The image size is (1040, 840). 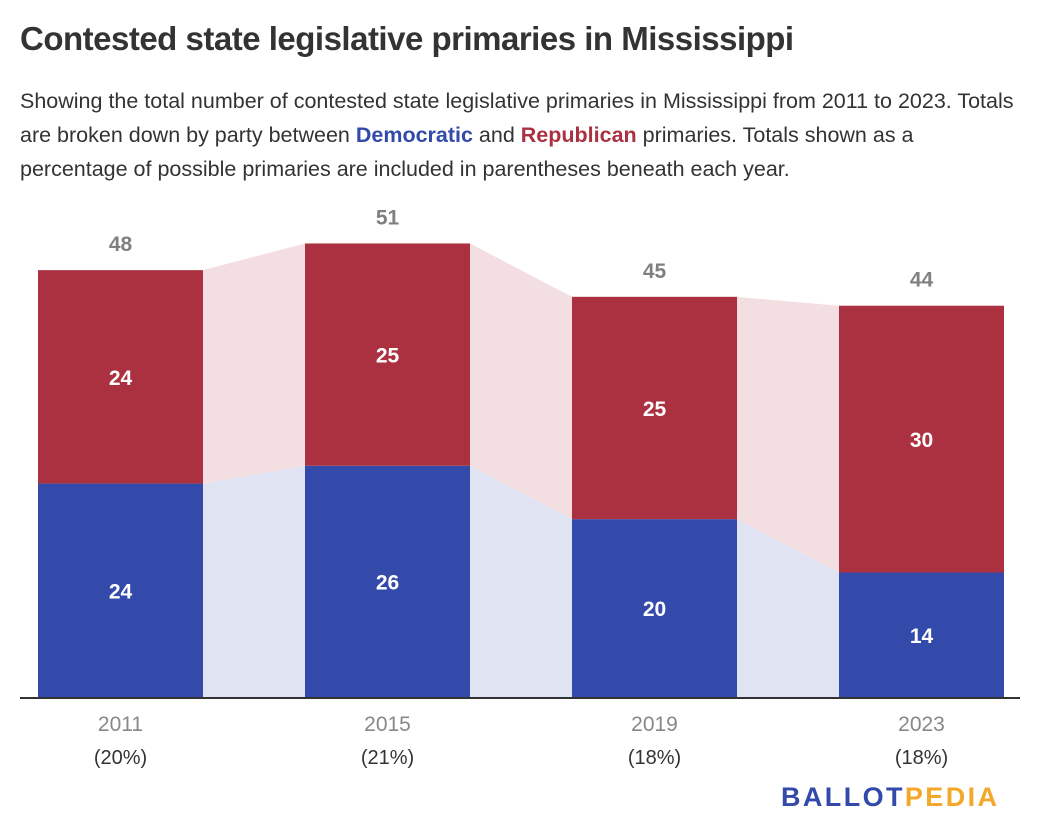 I want to click on bar-republican-2011, so click(x=120, y=377).